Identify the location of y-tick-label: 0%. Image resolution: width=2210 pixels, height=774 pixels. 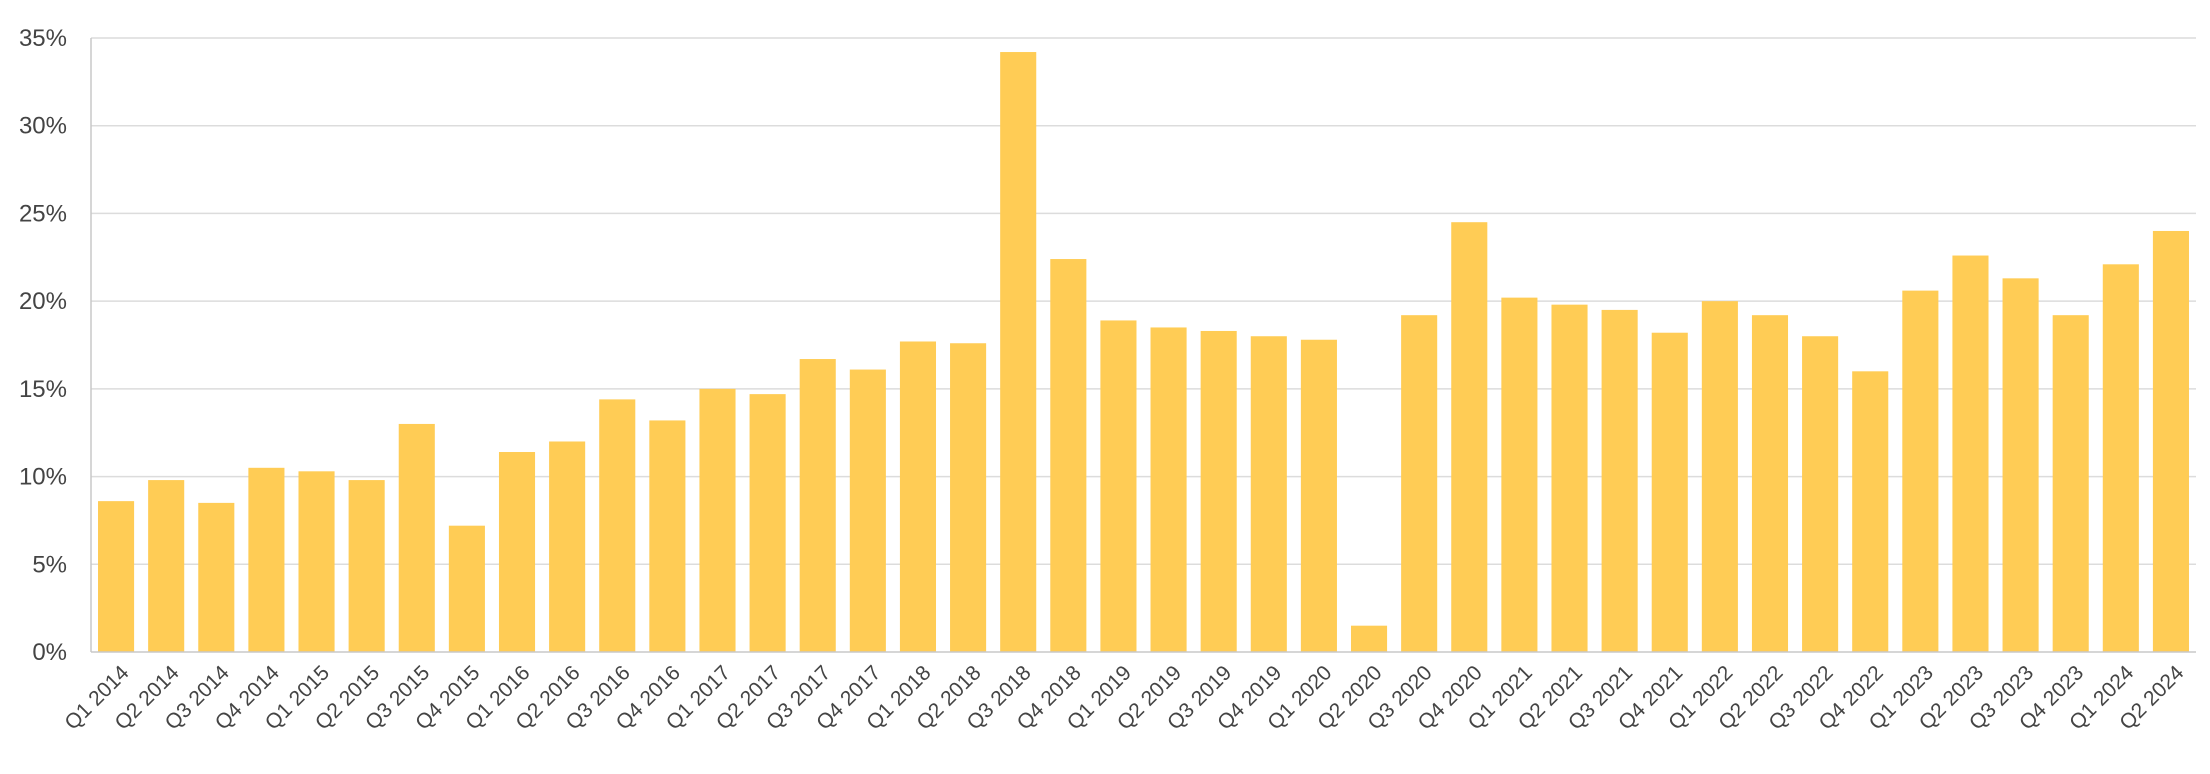
(49, 652).